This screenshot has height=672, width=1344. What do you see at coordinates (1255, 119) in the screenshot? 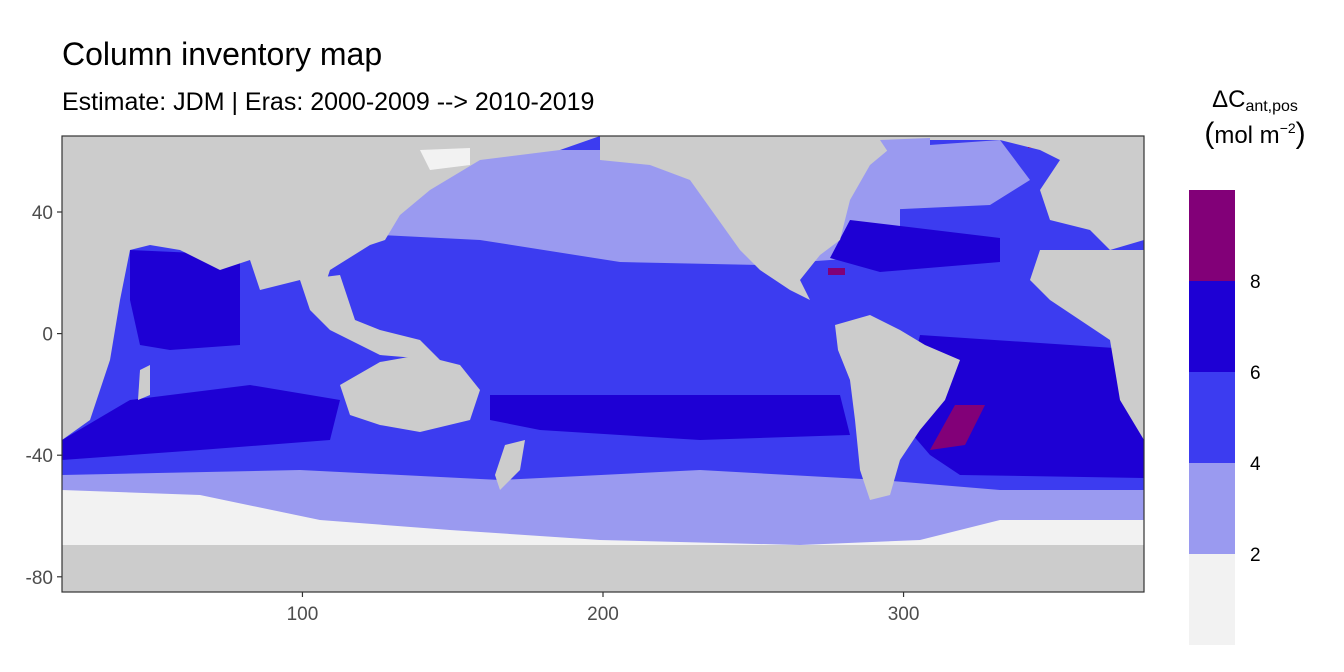
I see `legend-title: ΔCant,pos (mol m−2)` at bounding box center [1255, 119].